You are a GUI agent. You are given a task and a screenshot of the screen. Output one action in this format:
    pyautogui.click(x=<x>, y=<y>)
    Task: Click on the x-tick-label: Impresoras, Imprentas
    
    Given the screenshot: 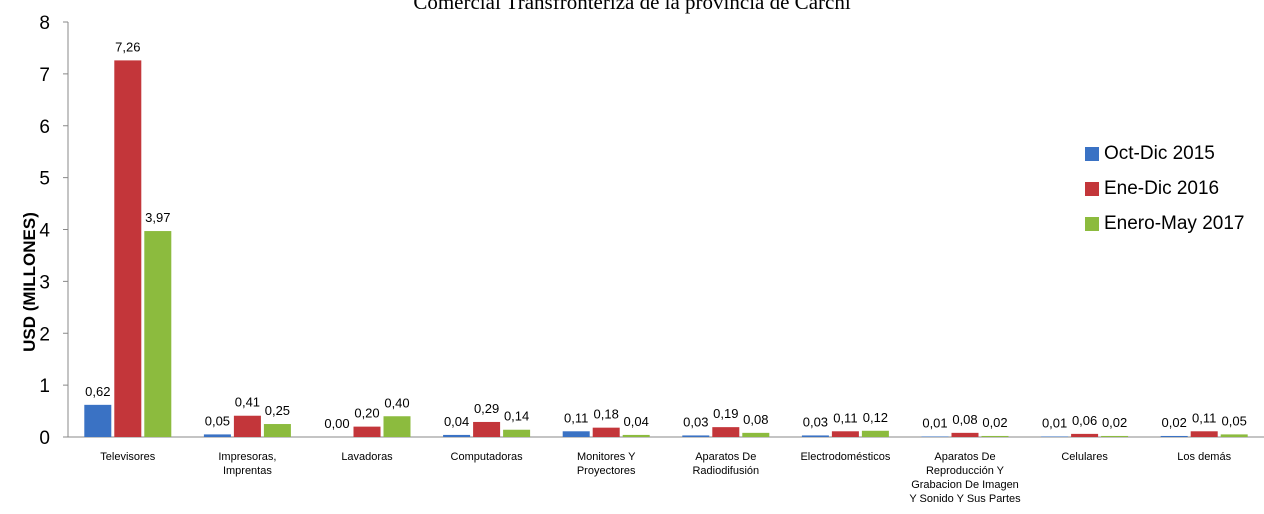 What is the action you would take?
    pyautogui.click(x=247, y=464)
    